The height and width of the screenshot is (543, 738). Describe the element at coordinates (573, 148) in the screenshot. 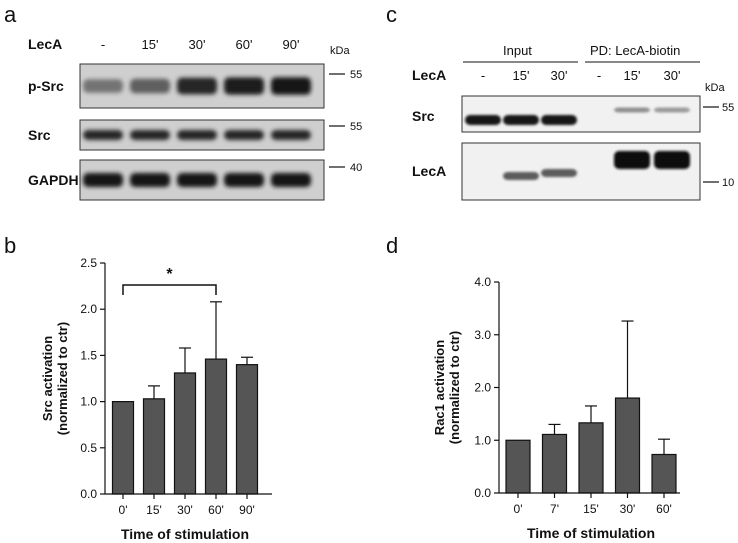

I see `panel-c-blots: Src 55 LecA 10` at that location.